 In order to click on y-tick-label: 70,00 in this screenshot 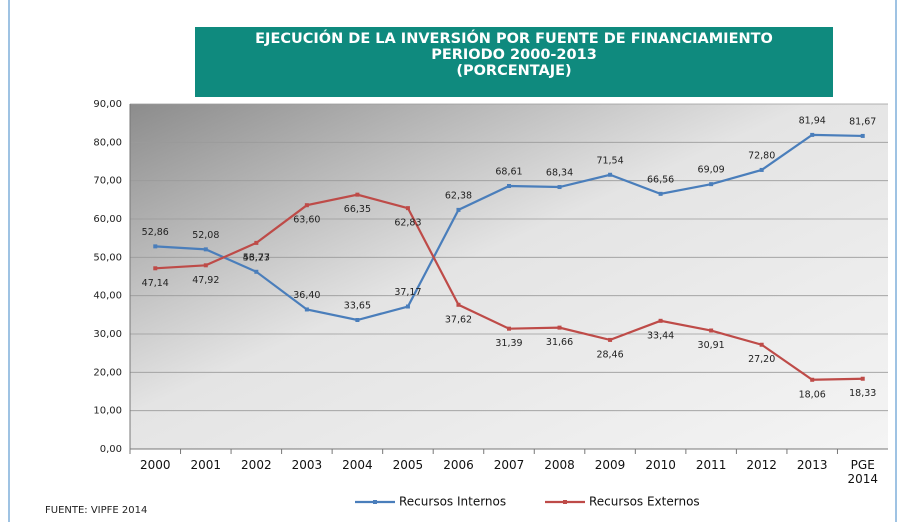, I will do `click(107, 181)`.